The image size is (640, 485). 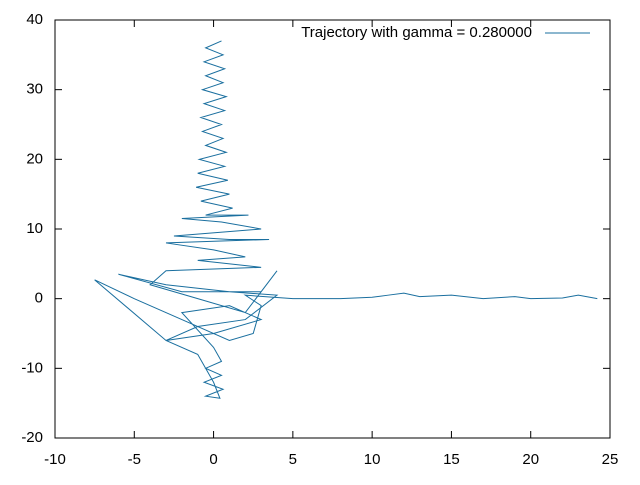 What do you see at coordinates (610, 459) in the screenshot?
I see `x-tick-label: 25` at bounding box center [610, 459].